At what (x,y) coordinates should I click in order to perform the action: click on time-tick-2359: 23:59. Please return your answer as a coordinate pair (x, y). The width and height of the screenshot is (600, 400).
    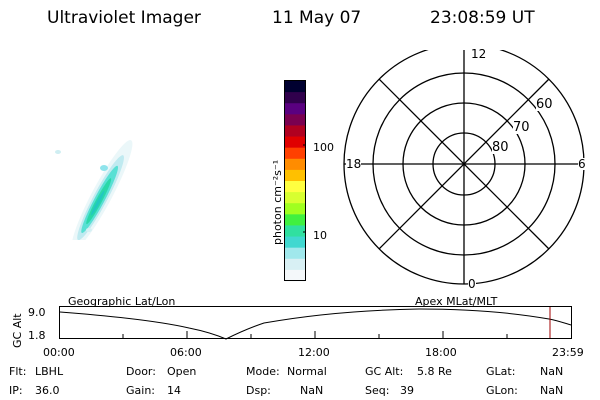
    Looking at the image, I should click on (568, 352).